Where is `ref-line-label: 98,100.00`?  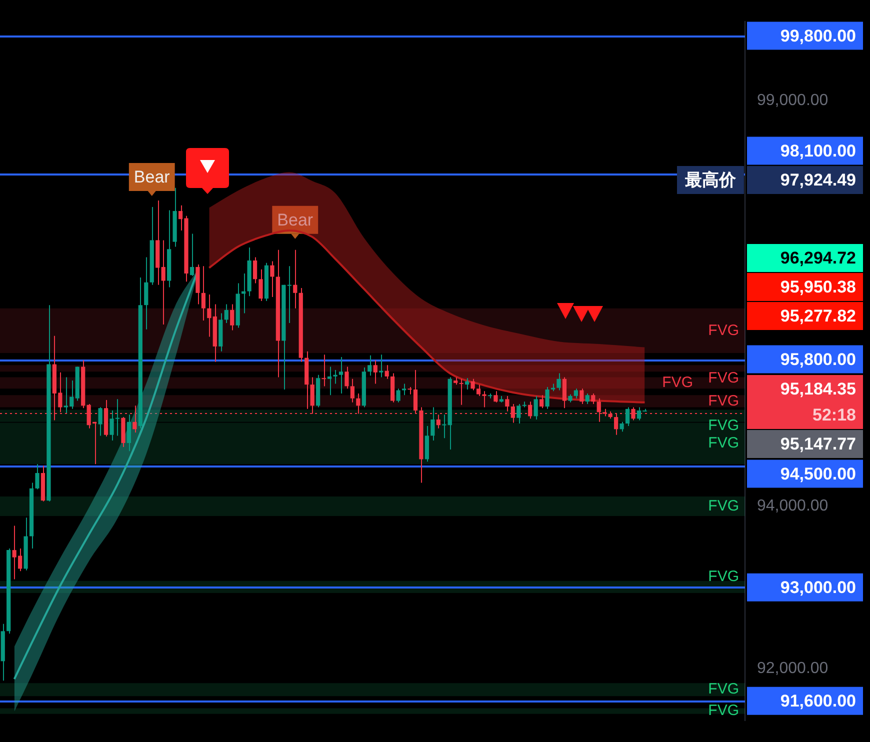 ref-line-label: 98,100.00 is located at coordinates (818, 150).